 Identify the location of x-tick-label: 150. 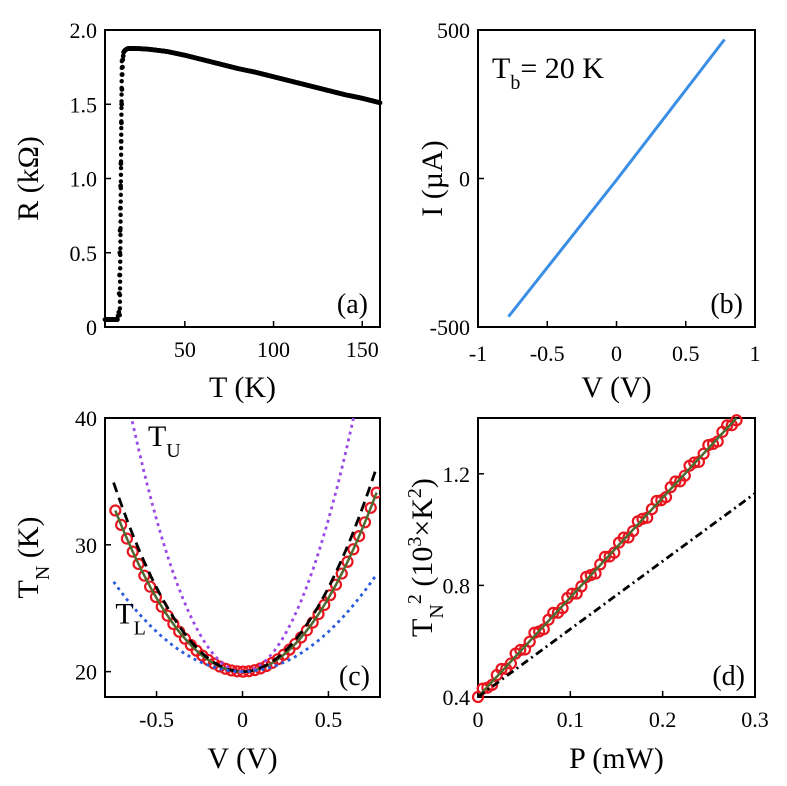
(362, 349).